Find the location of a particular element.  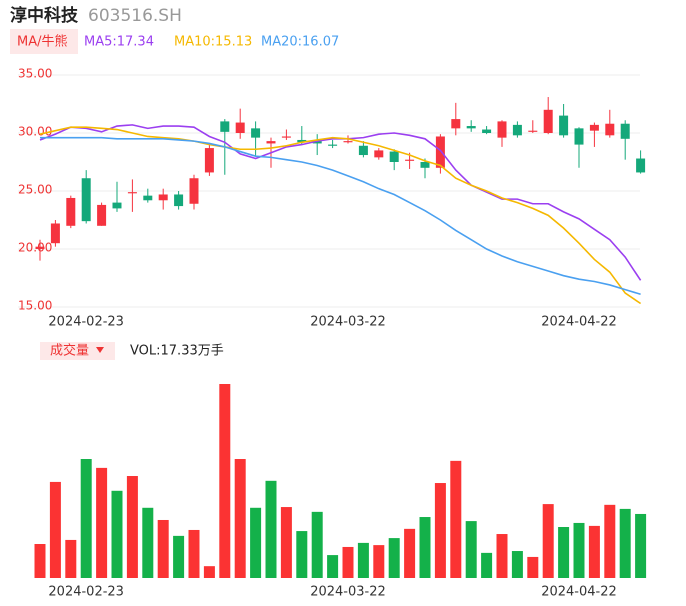

y-tick-label: 15.00 is located at coordinates (35, 306).